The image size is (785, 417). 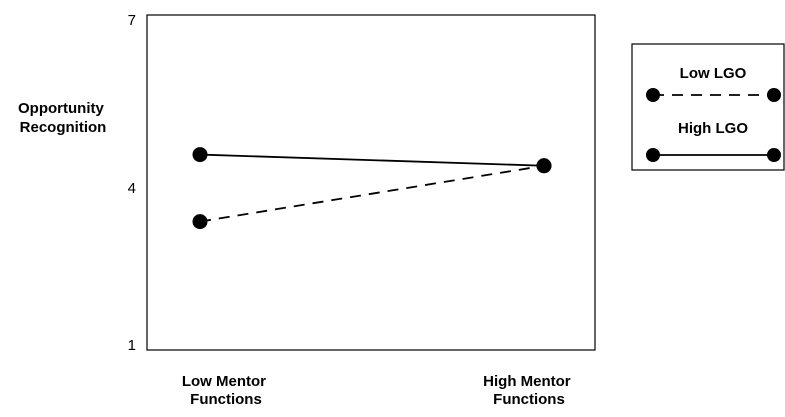 What do you see at coordinates (372, 193) in the screenshot?
I see `series-line-low-lgo` at bounding box center [372, 193].